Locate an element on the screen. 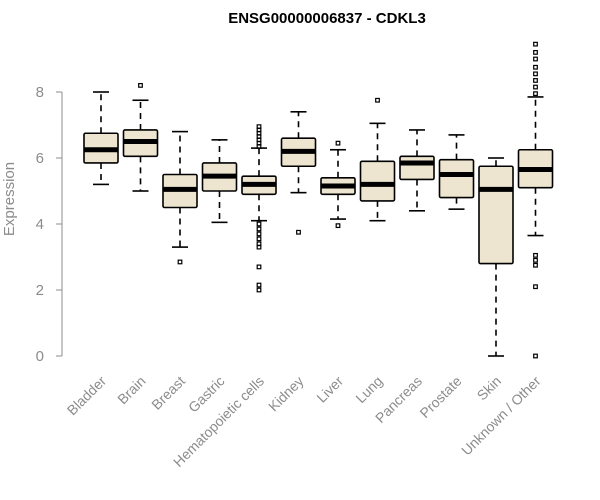  box-prostate is located at coordinates (456, 172).